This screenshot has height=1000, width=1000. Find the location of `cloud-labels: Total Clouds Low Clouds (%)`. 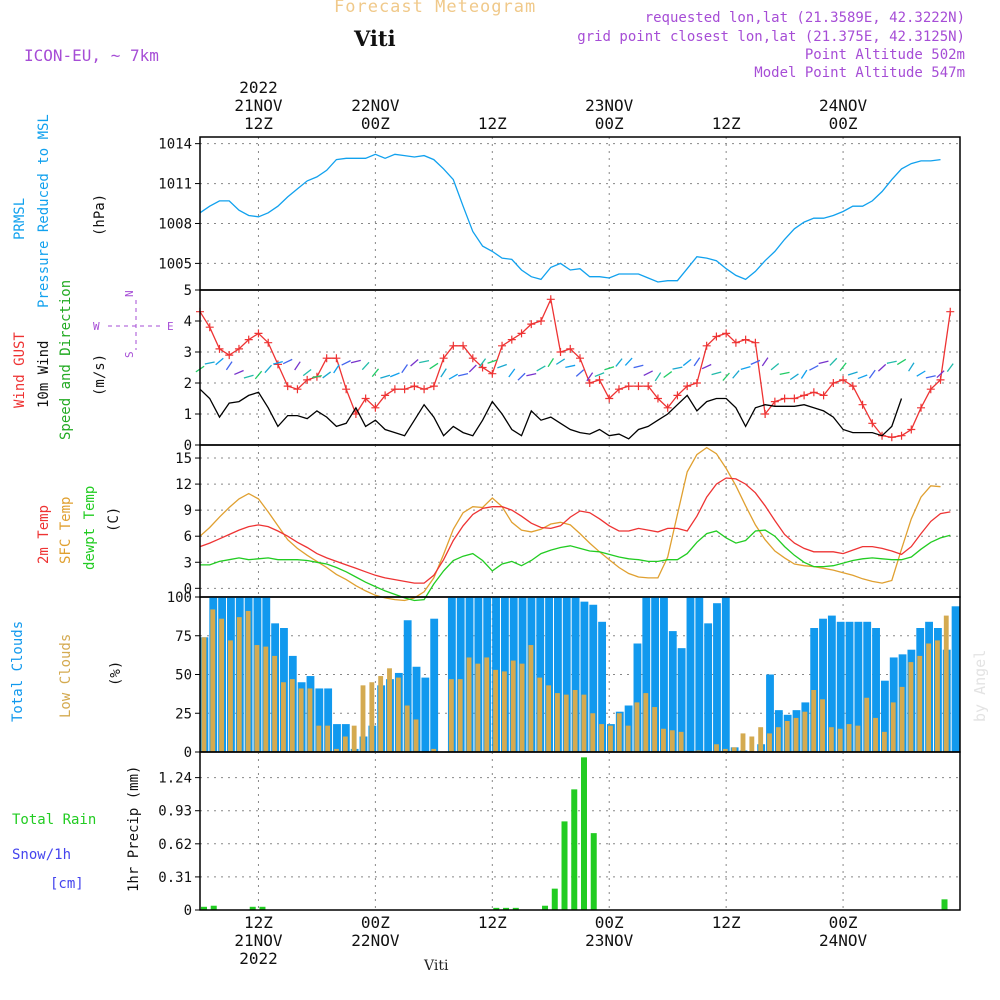

cloud-labels: Total Clouds Low Clouds (%) is located at coordinates (67, 671).